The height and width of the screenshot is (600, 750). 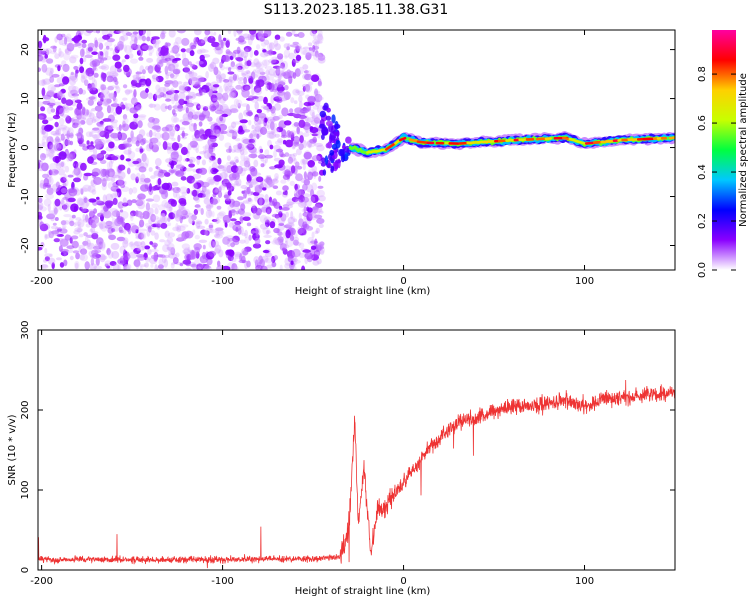 I want to click on transition-blob, so click(x=329, y=166).